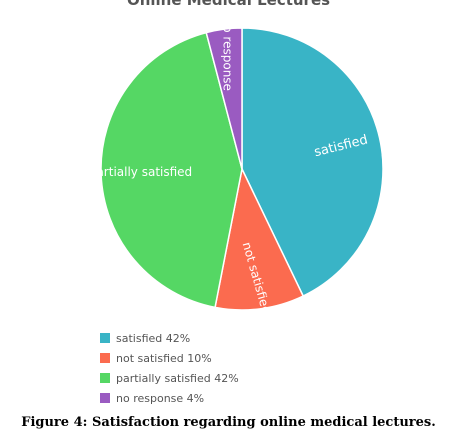 This screenshot has height=446, width=457. I want to click on legend-item-satisfied: satisfied 42%, so click(169, 338).